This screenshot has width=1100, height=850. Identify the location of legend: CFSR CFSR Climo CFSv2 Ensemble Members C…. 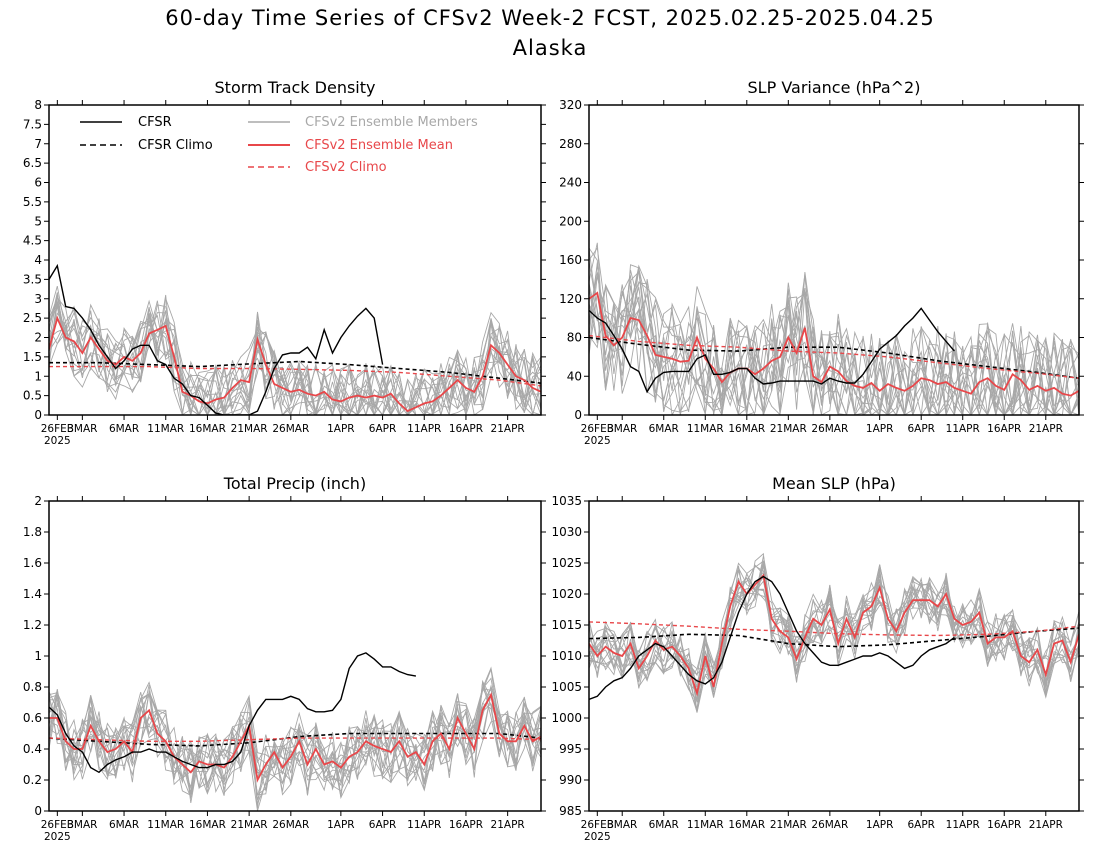
(279, 145).